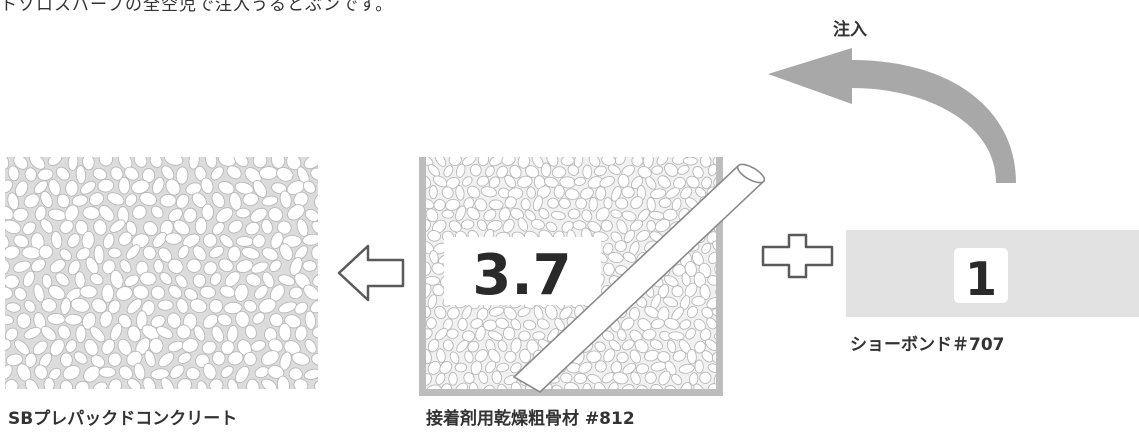 Image resolution: width=1139 pixels, height=435 pixels. What do you see at coordinates (197, 7) in the screenshot?
I see `intro-text: トゾロスパープの全空児で注入うるとぶンです。` at bounding box center [197, 7].